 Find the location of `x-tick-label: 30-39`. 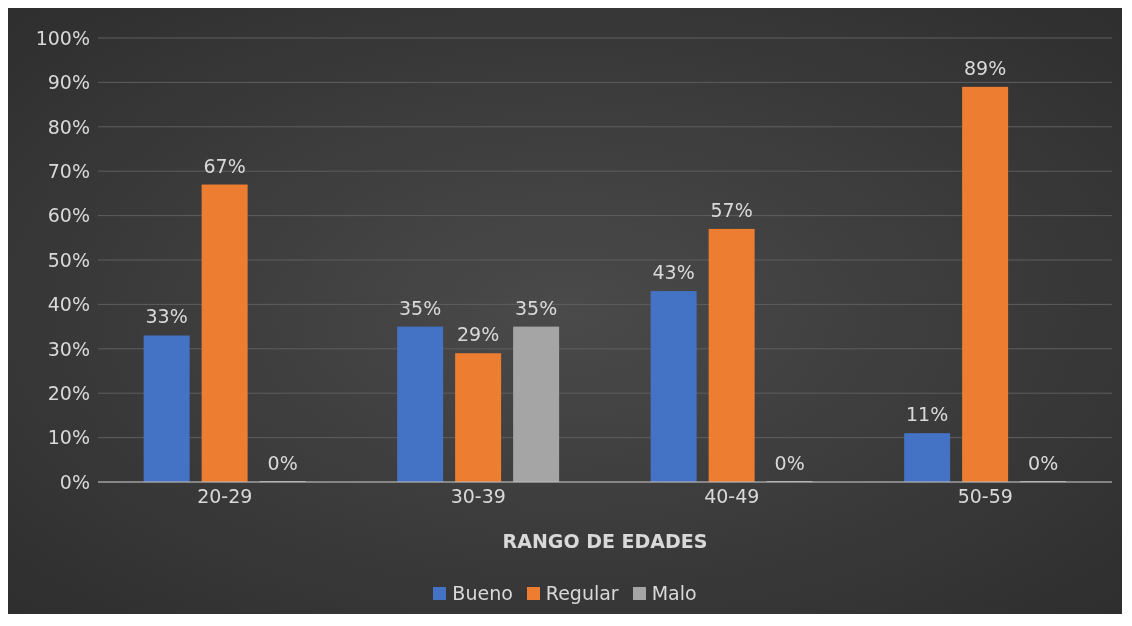

x-tick-label: 30-39 is located at coordinates (478, 496).